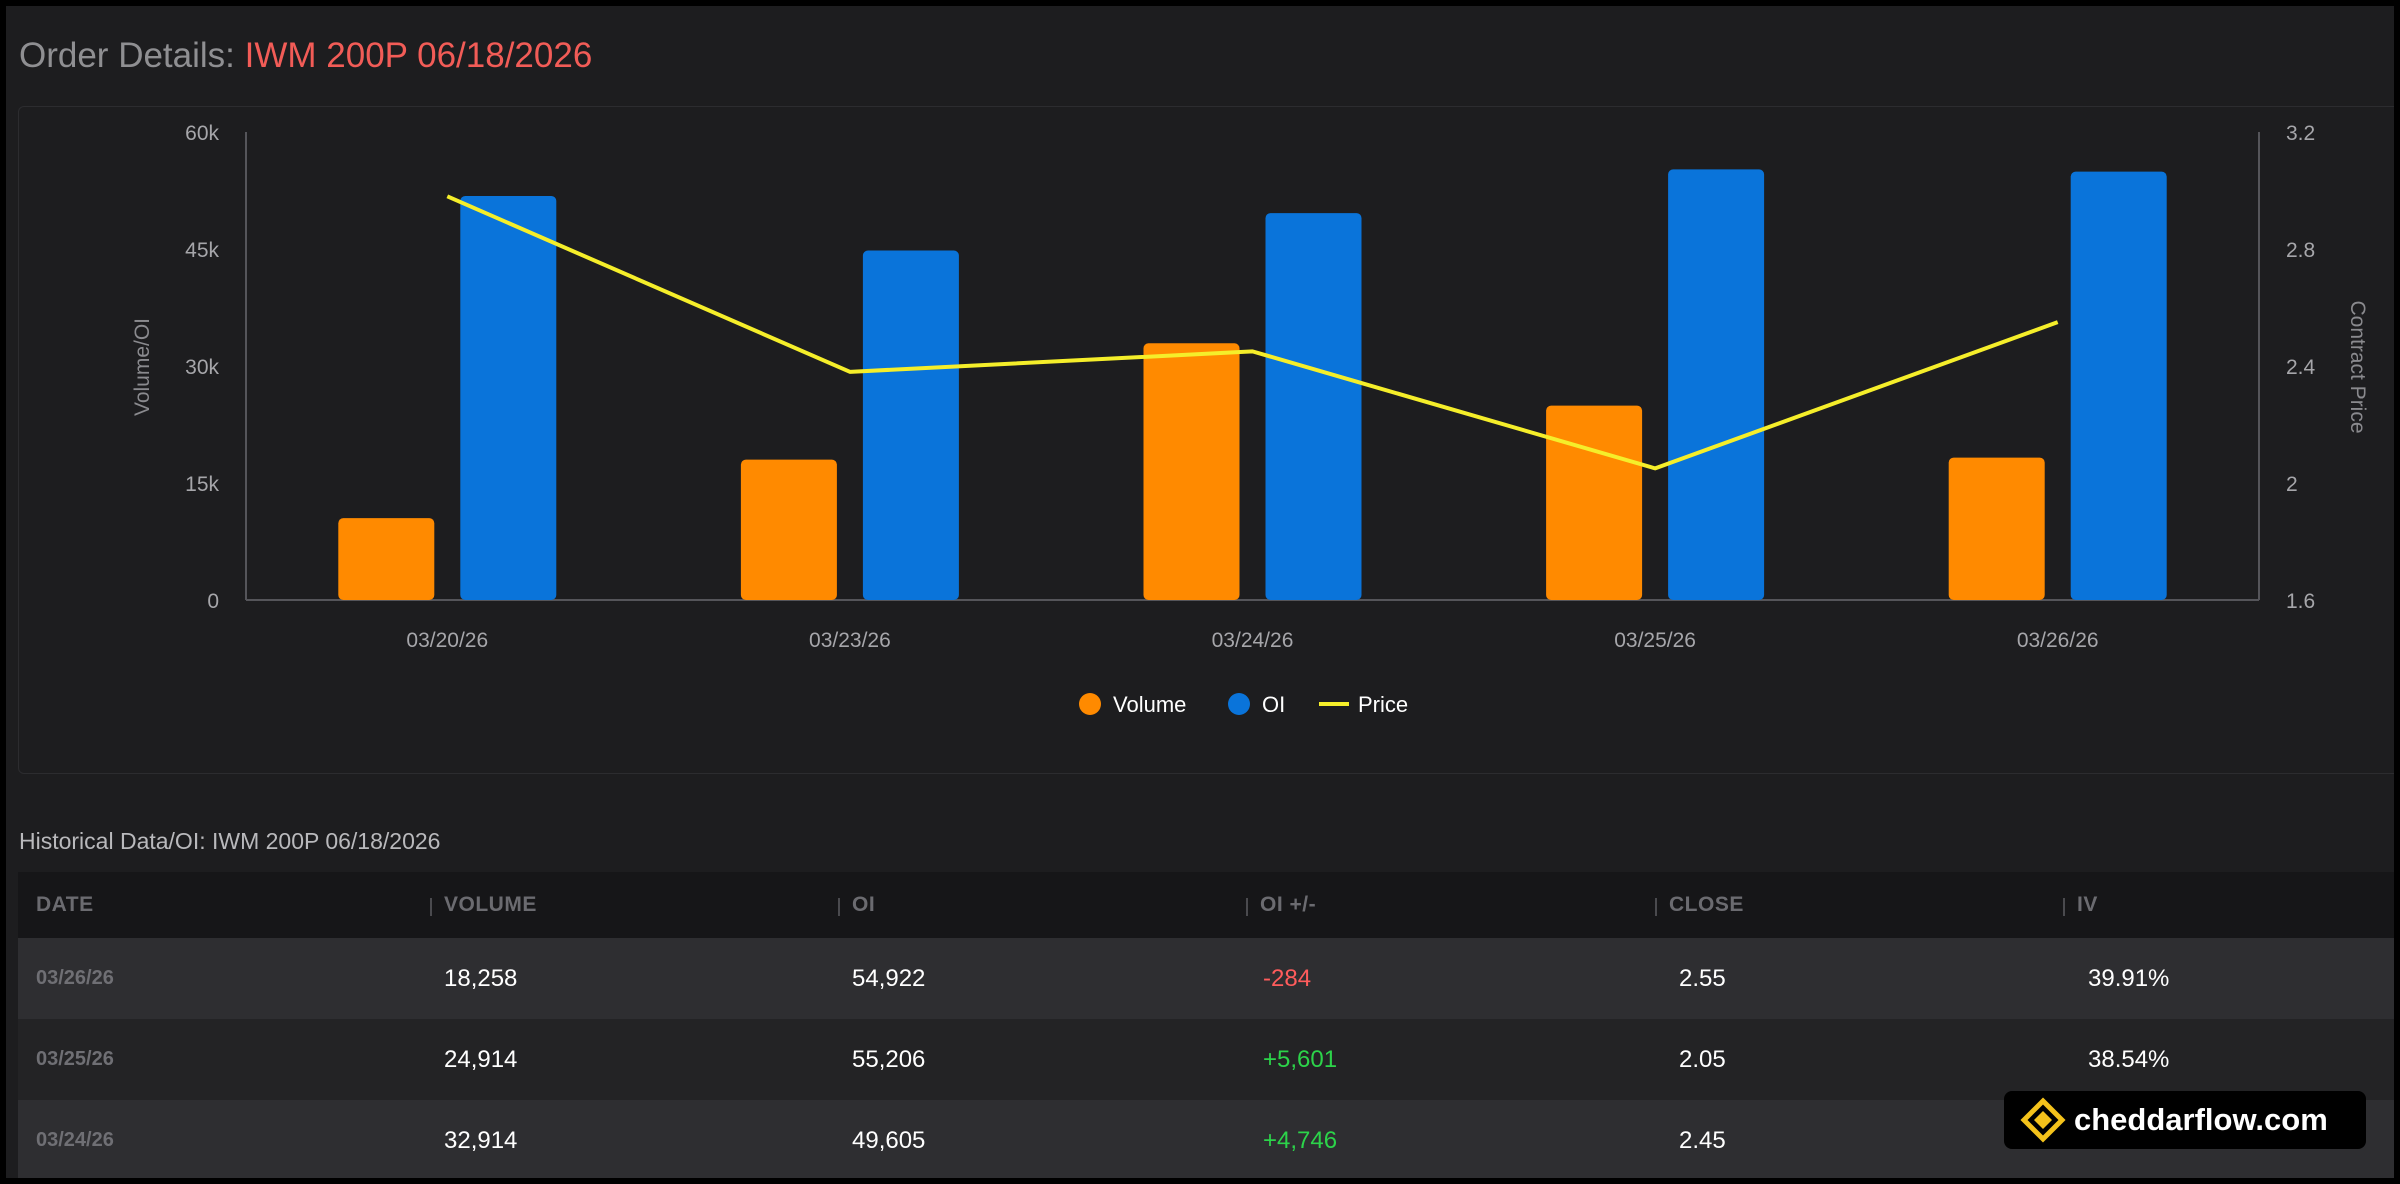  I want to click on cell-date: 03/26/26, so click(75, 978).